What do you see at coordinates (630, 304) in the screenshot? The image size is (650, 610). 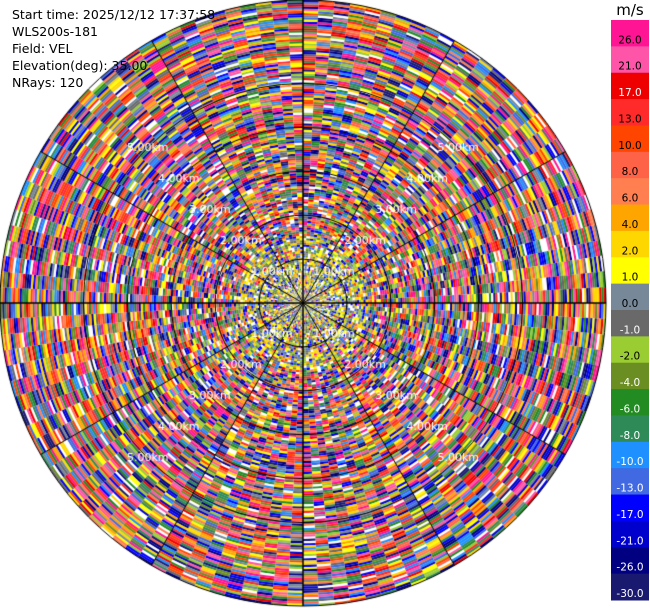 I see `colorbar-tick-label: 0.0` at bounding box center [630, 304].